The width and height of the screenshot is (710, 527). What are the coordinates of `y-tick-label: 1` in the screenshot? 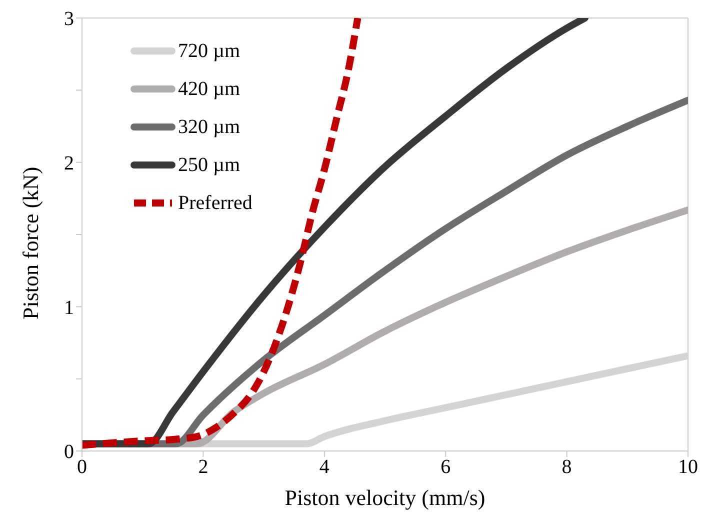 It's located at (69, 307).